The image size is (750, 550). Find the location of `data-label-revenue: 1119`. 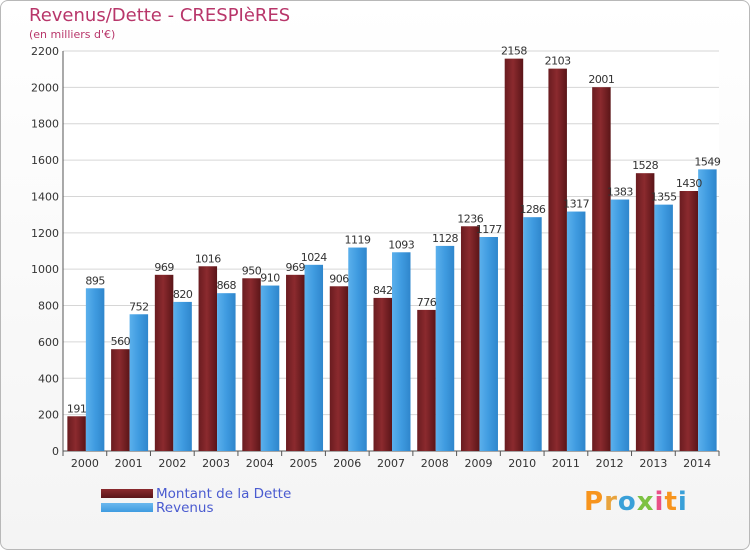

data-label-revenue: 1119 is located at coordinates (358, 240).